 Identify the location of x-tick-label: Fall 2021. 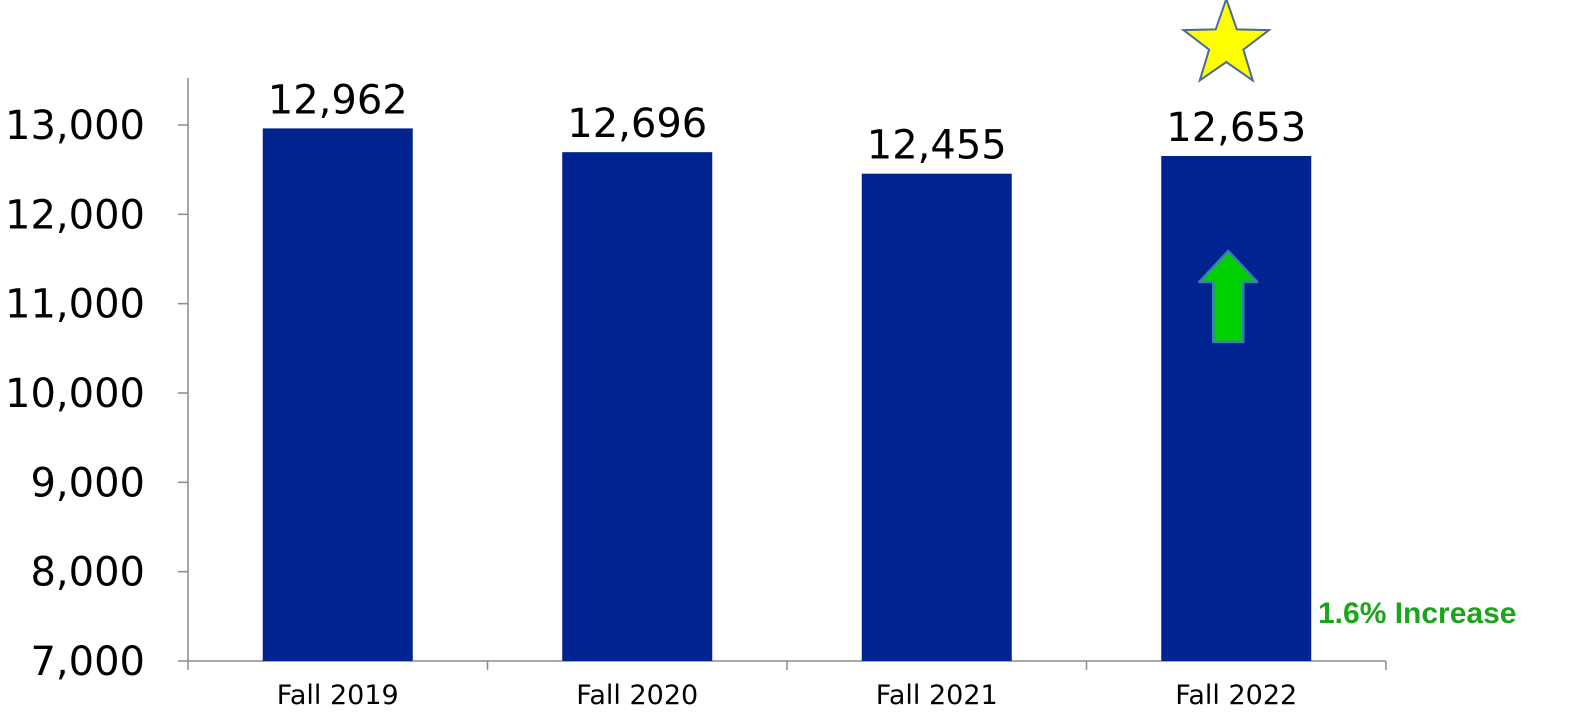
(937, 695).